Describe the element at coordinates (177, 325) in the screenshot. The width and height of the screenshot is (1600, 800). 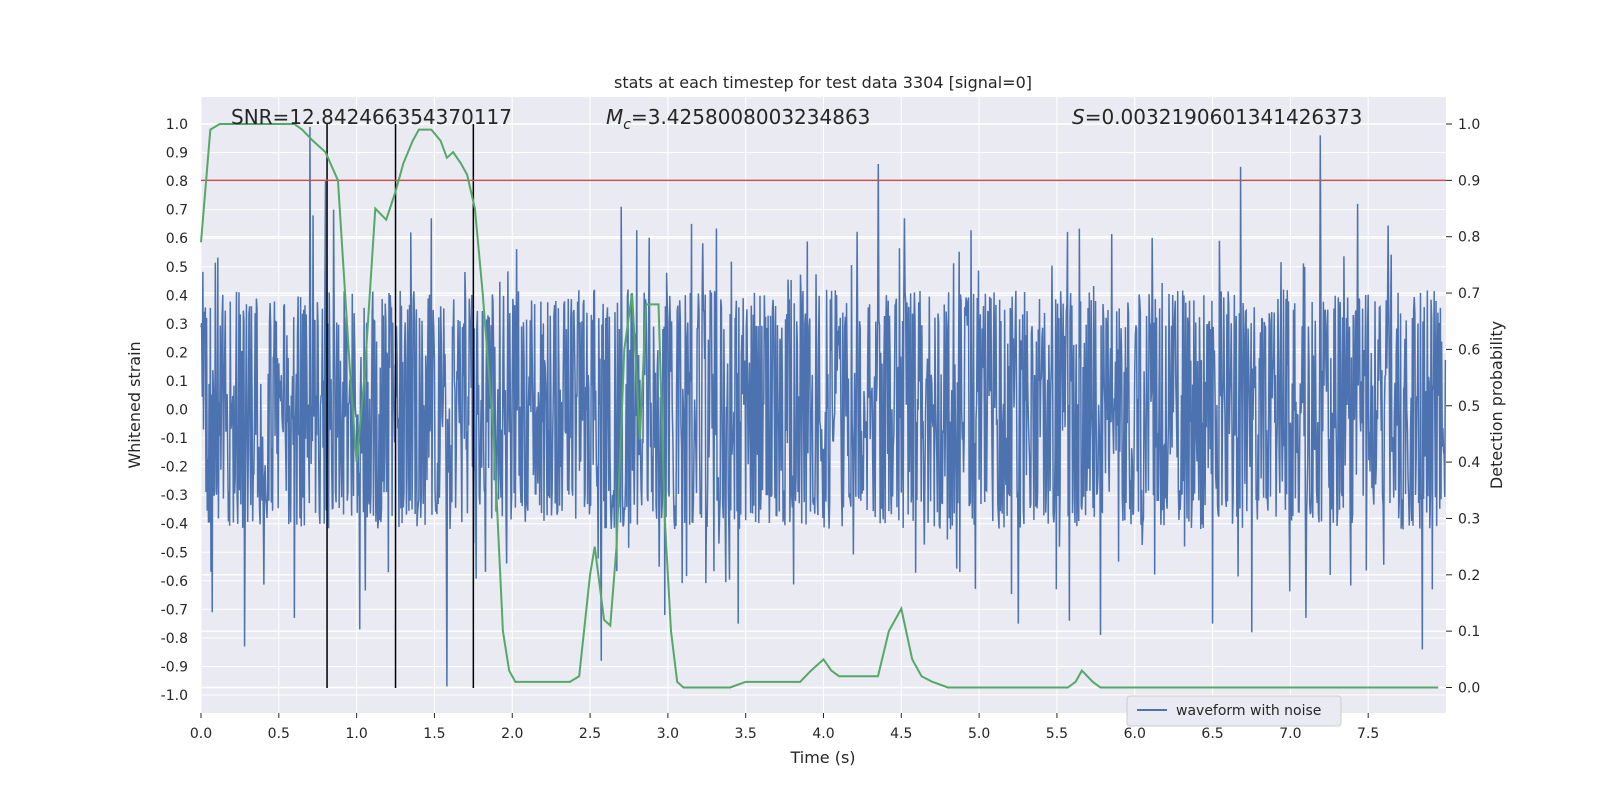
I see `y-tick-label: 0.3` at that location.